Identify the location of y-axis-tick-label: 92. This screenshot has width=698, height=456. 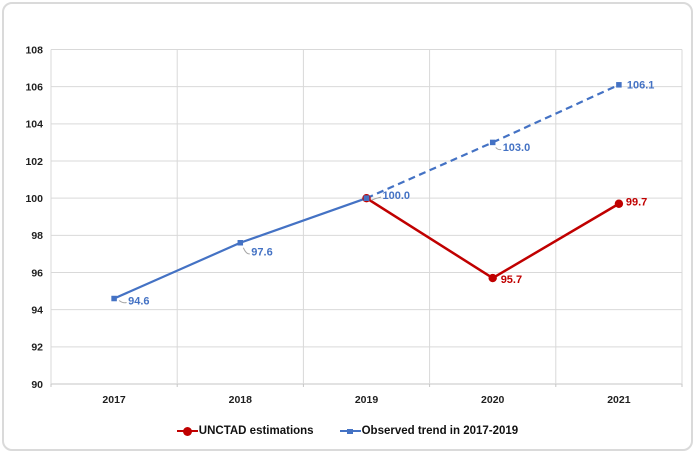
(37, 348).